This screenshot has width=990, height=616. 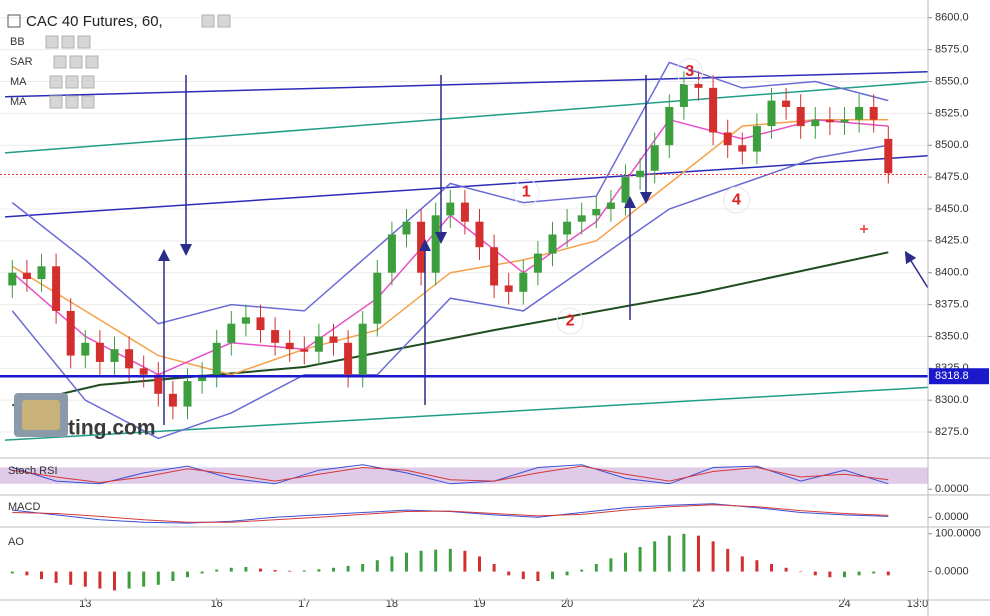 What do you see at coordinates (952, 18) in the screenshot?
I see `y-tick-label: 8600.0` at bounding box center [952, 18].